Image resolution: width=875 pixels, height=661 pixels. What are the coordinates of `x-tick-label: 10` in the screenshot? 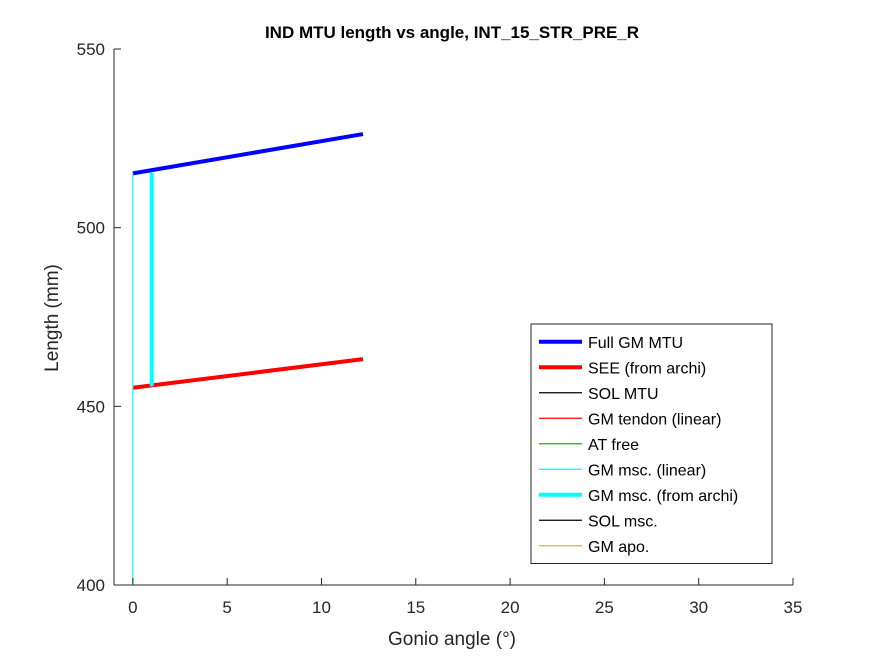 It's located at (321, 607).